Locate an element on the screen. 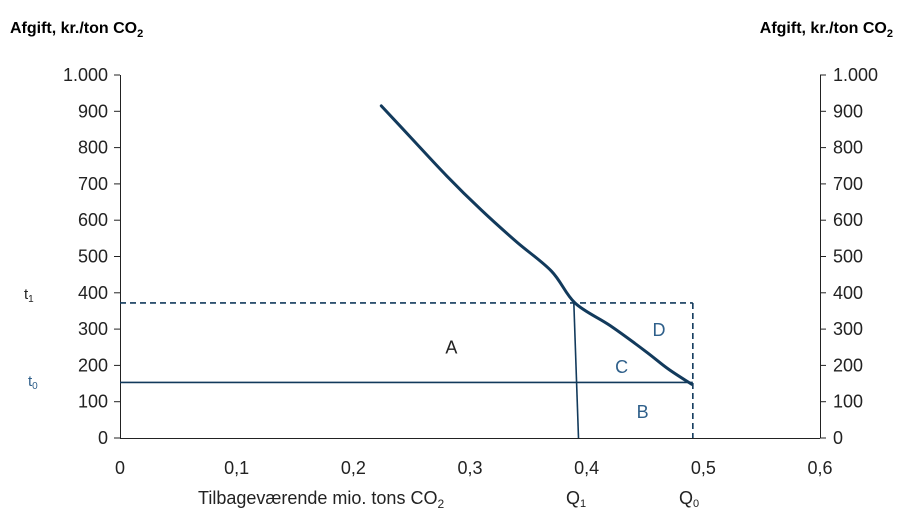 This screenshot has height=511, width=907. left-y-tick-label: 200 is located at coordinates (93, 365).